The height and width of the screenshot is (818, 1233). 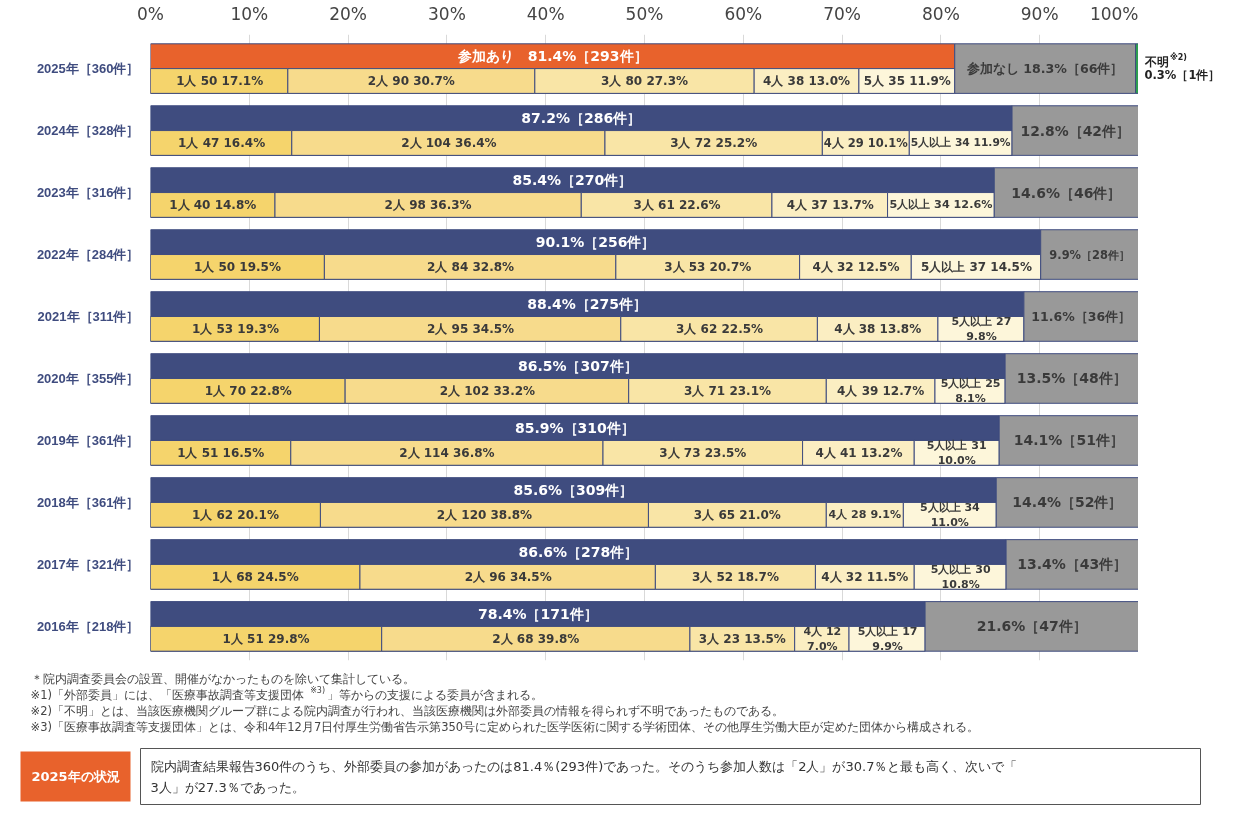 What do you see at coordinates (866, 142) in the screenshot?
I see `annotation: 4人 29 10.1%` at bounding box center [866, 142].